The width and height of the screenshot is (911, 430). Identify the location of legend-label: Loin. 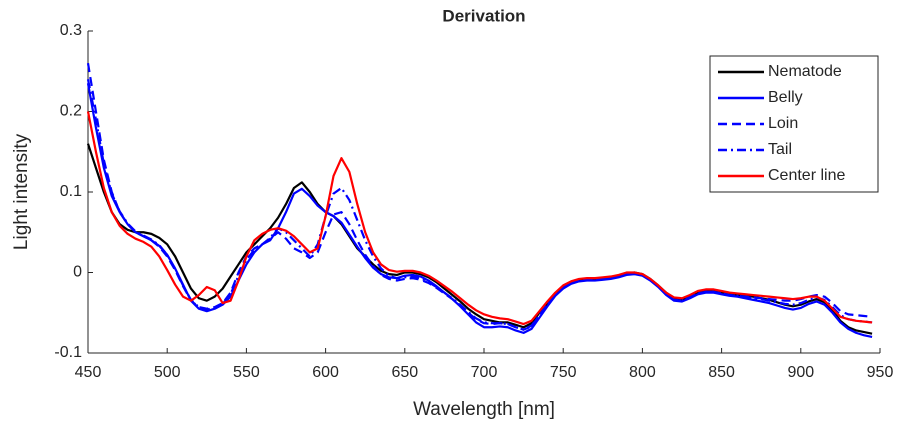
(783, 123).